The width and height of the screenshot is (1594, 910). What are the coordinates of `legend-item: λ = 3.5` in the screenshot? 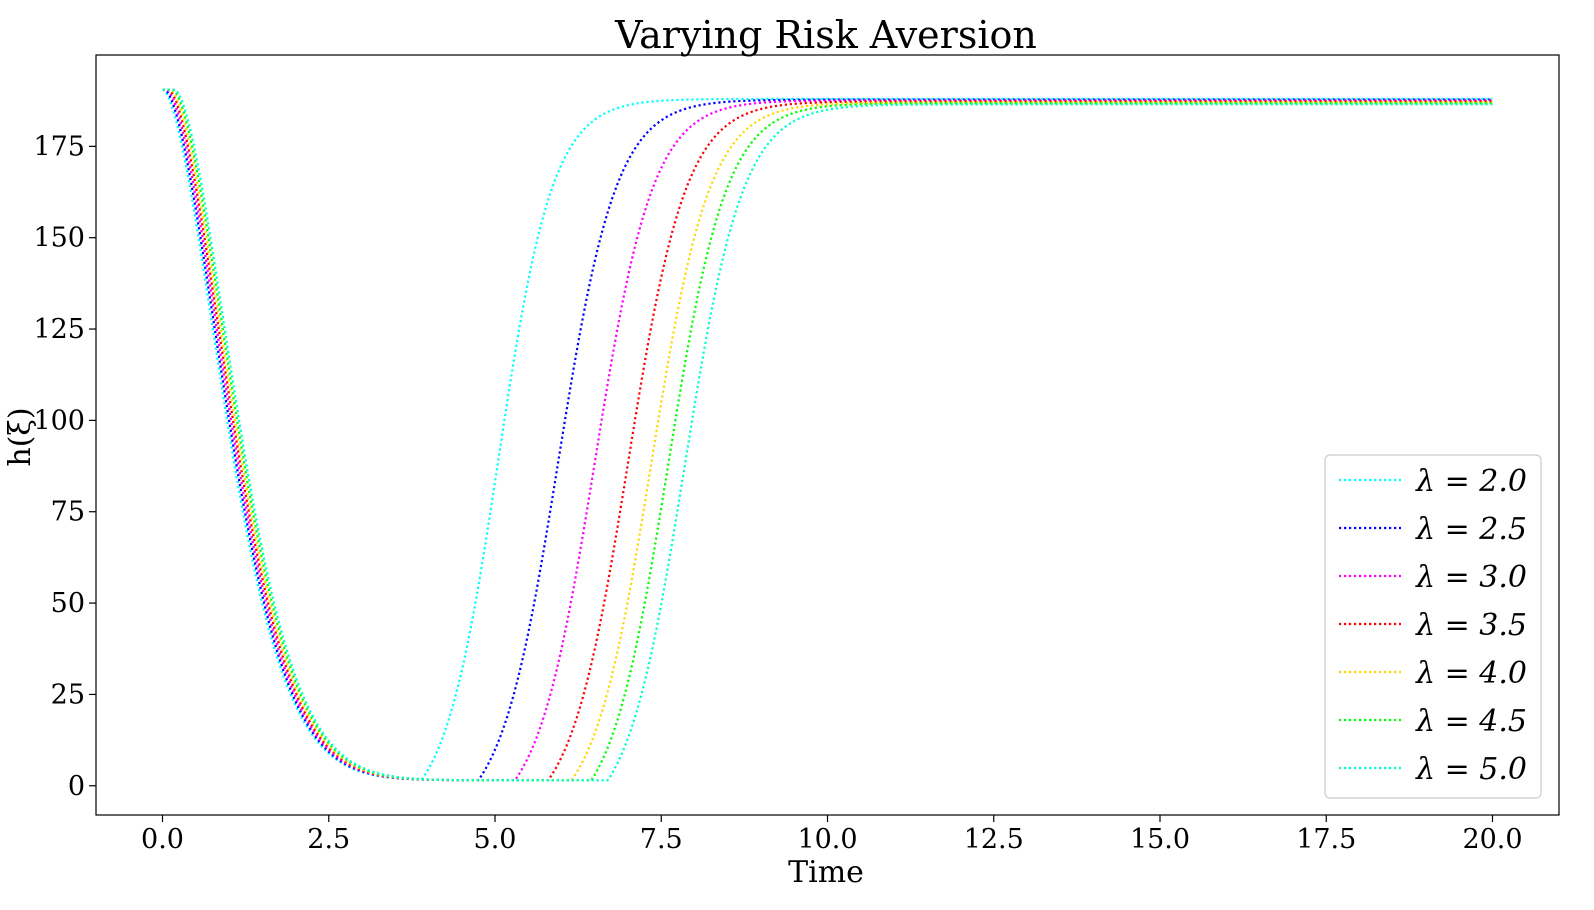 It's located at (1433, 625).